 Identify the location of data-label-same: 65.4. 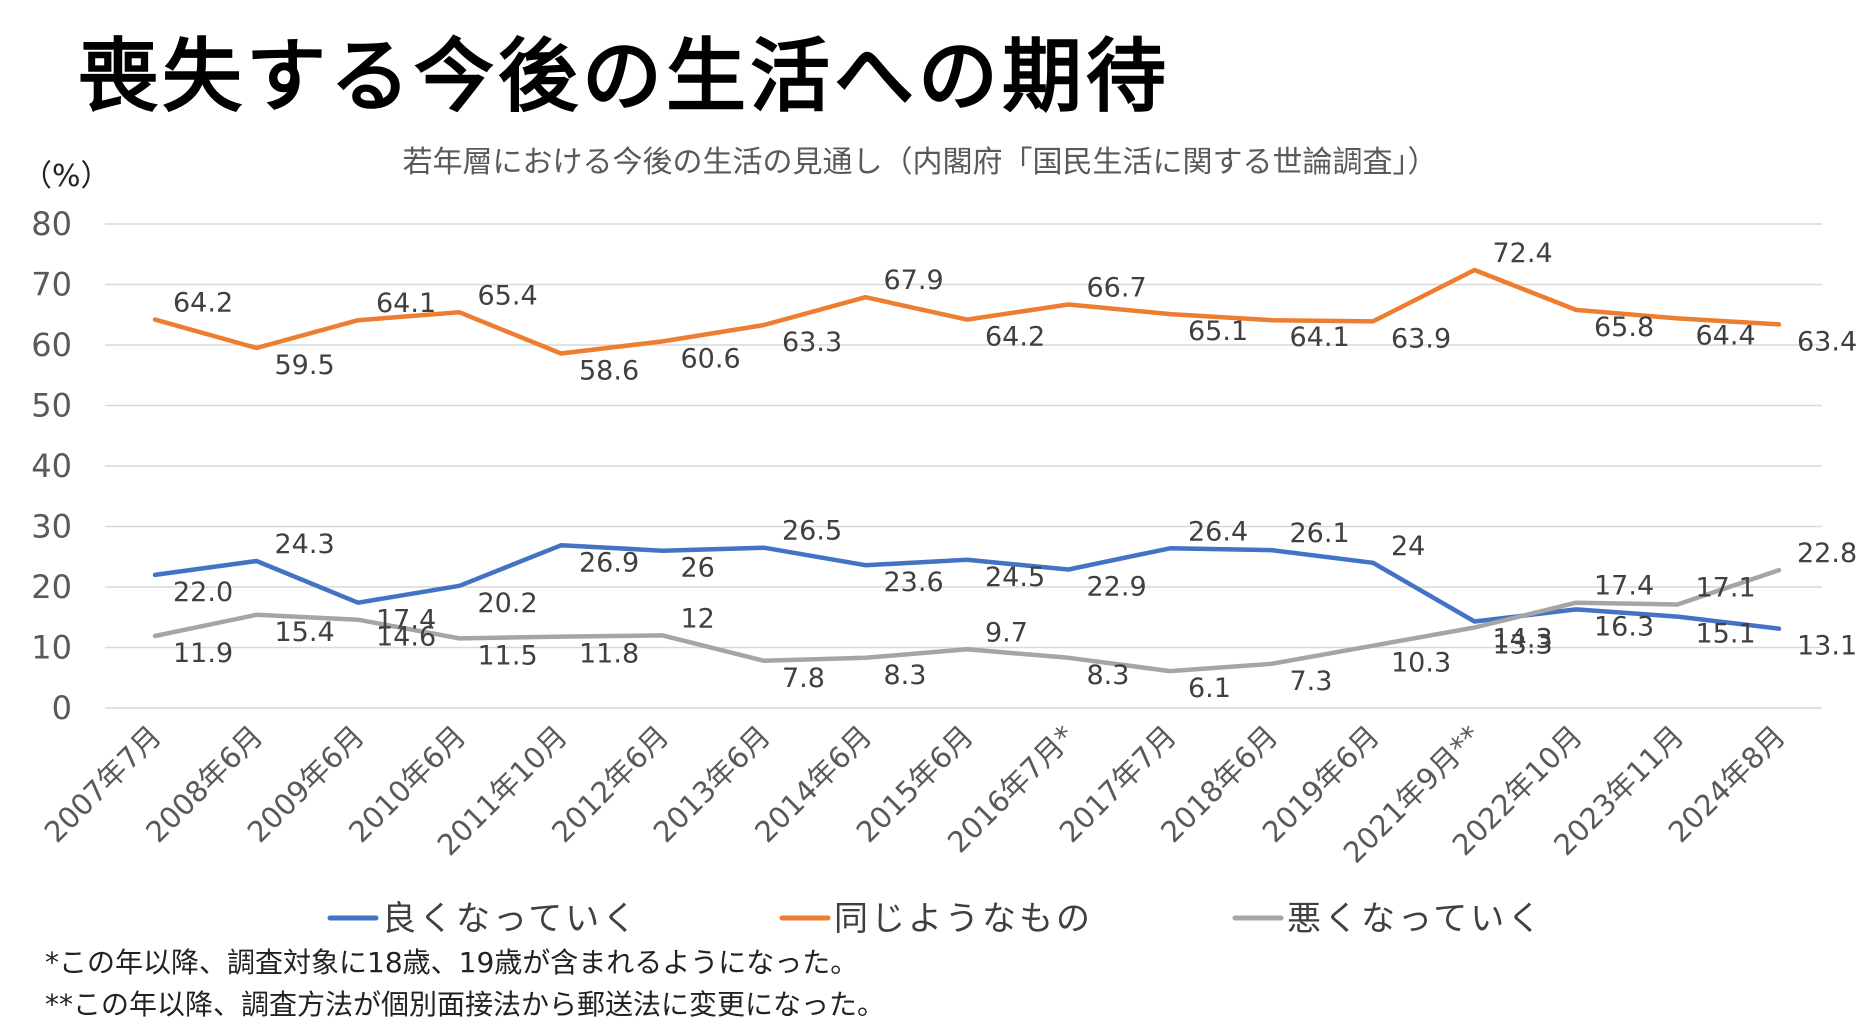
(508, 295).